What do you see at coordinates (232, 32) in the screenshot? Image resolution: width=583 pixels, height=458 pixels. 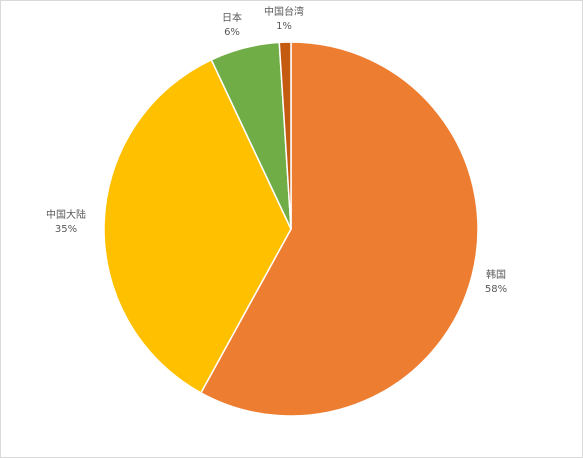 I see `slice-value-japan: 6%` at bounding box center [232, 32].